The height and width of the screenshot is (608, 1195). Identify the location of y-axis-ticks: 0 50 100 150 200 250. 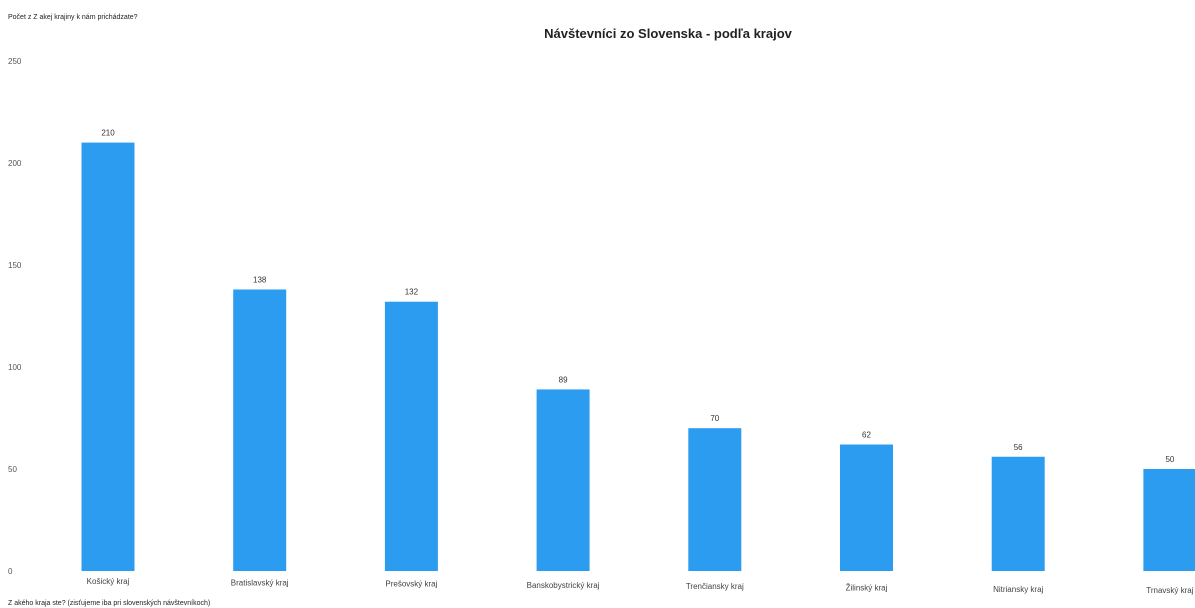
(15, 316).